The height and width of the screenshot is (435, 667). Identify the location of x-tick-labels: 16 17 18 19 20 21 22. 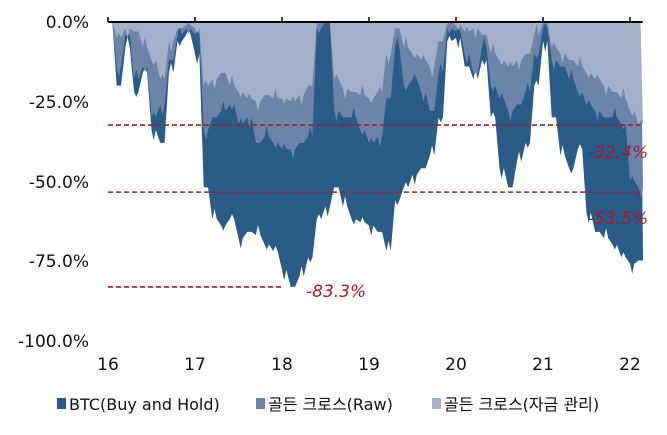
(369, 365).